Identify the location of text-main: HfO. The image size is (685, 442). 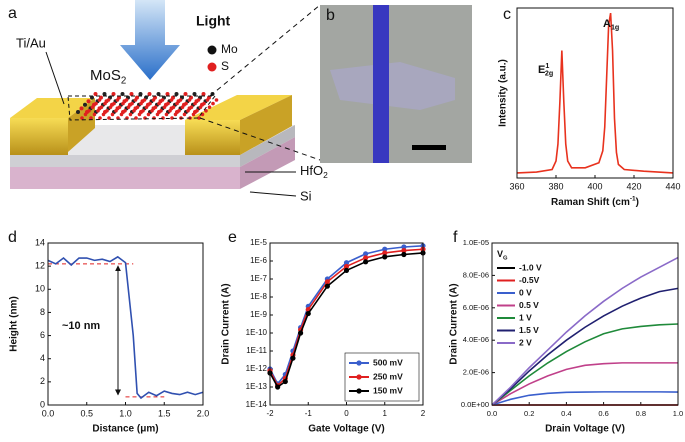
(311, 170).